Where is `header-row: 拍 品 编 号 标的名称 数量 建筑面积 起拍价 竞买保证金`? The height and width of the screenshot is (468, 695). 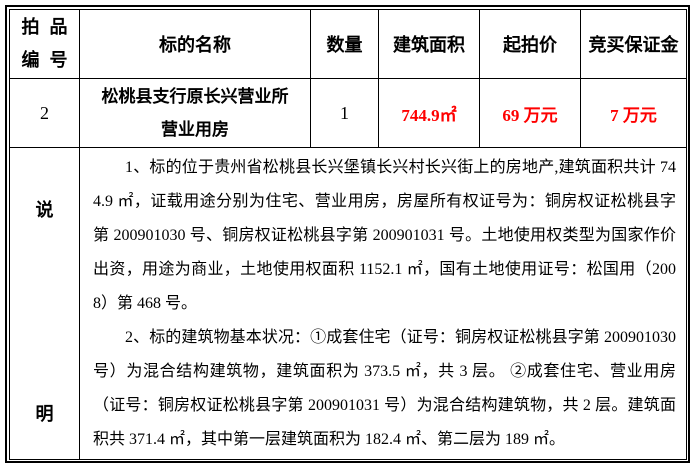 header-row: 拍 品 编 号 标的名称 数量 建筑面积 起拍价 竞买保证金 is located at coordinates (348, 44).